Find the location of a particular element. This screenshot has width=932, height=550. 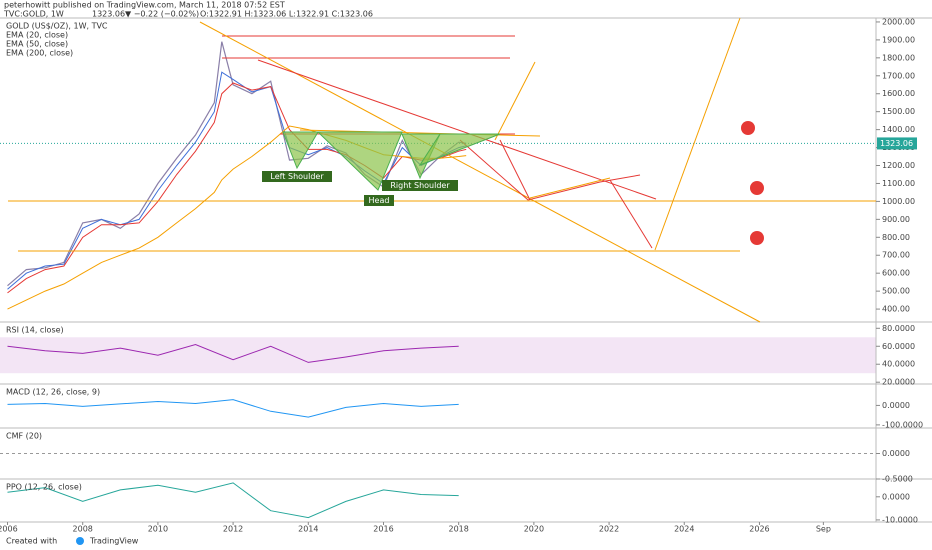

symbol: TVC:GOLD, 1W is located at coordinates (33, 14).